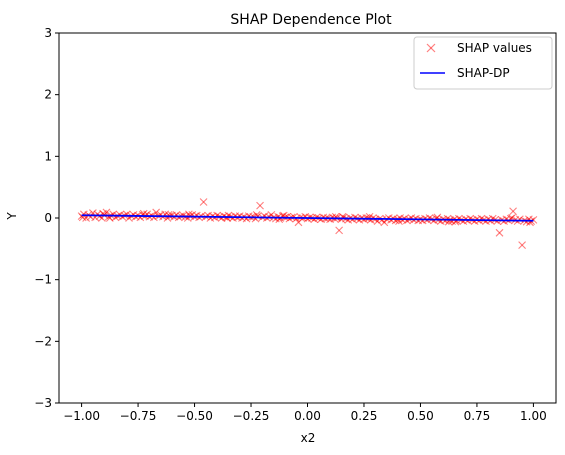 Image resolution: width=565 pixels, height=455 pixels. I want to click on plot-area, so click(307, 224).